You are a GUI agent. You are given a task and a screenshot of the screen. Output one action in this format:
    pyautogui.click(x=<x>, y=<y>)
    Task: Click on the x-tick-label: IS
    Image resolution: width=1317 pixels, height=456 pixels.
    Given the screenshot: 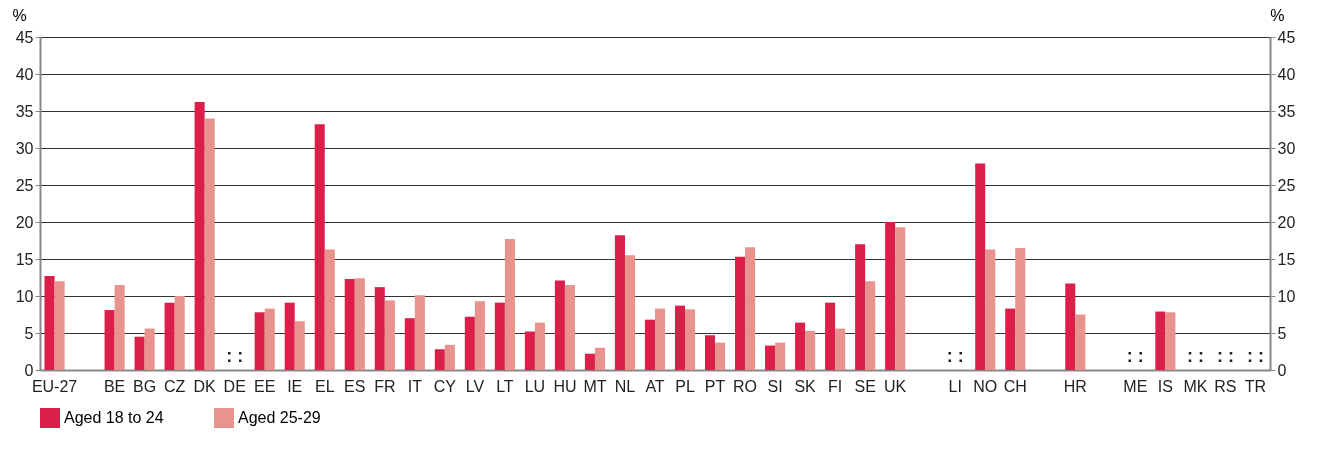 What is the action you would take?
    pyautogui.click(x=1165, y=386)
    